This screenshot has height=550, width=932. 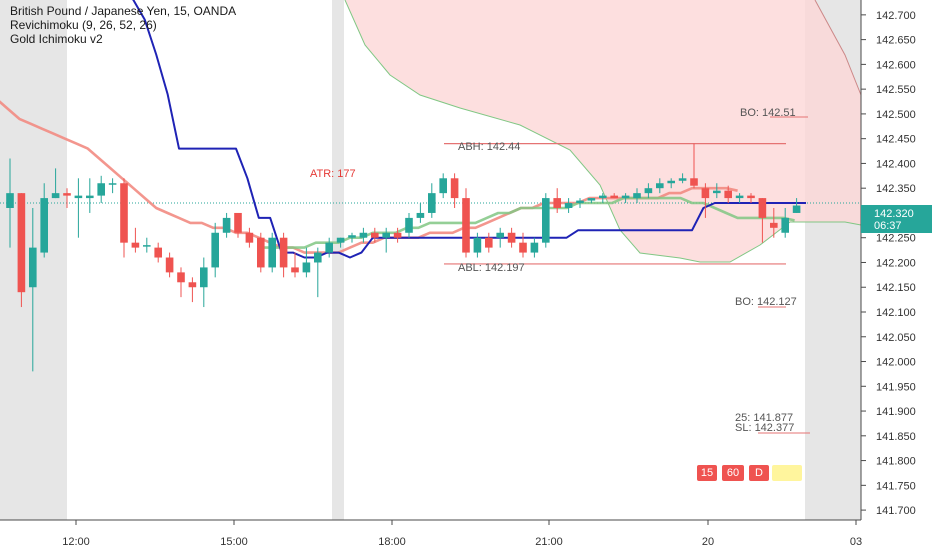 What do you see at coordinates (466, 535) in the screenshot?
I see `x-axis-background` at bounding box center [466, 535].